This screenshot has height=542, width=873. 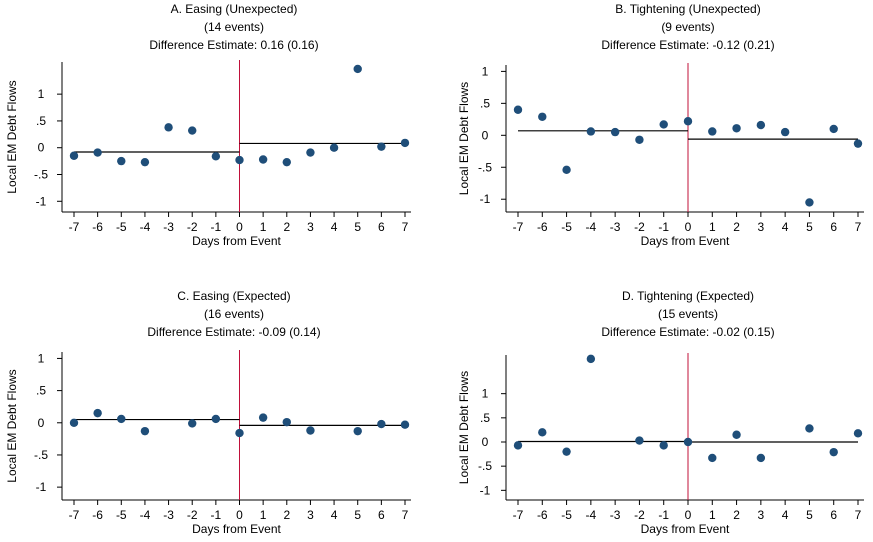 I want to click on y-tick-label: .5, so click(x=41, y=391).